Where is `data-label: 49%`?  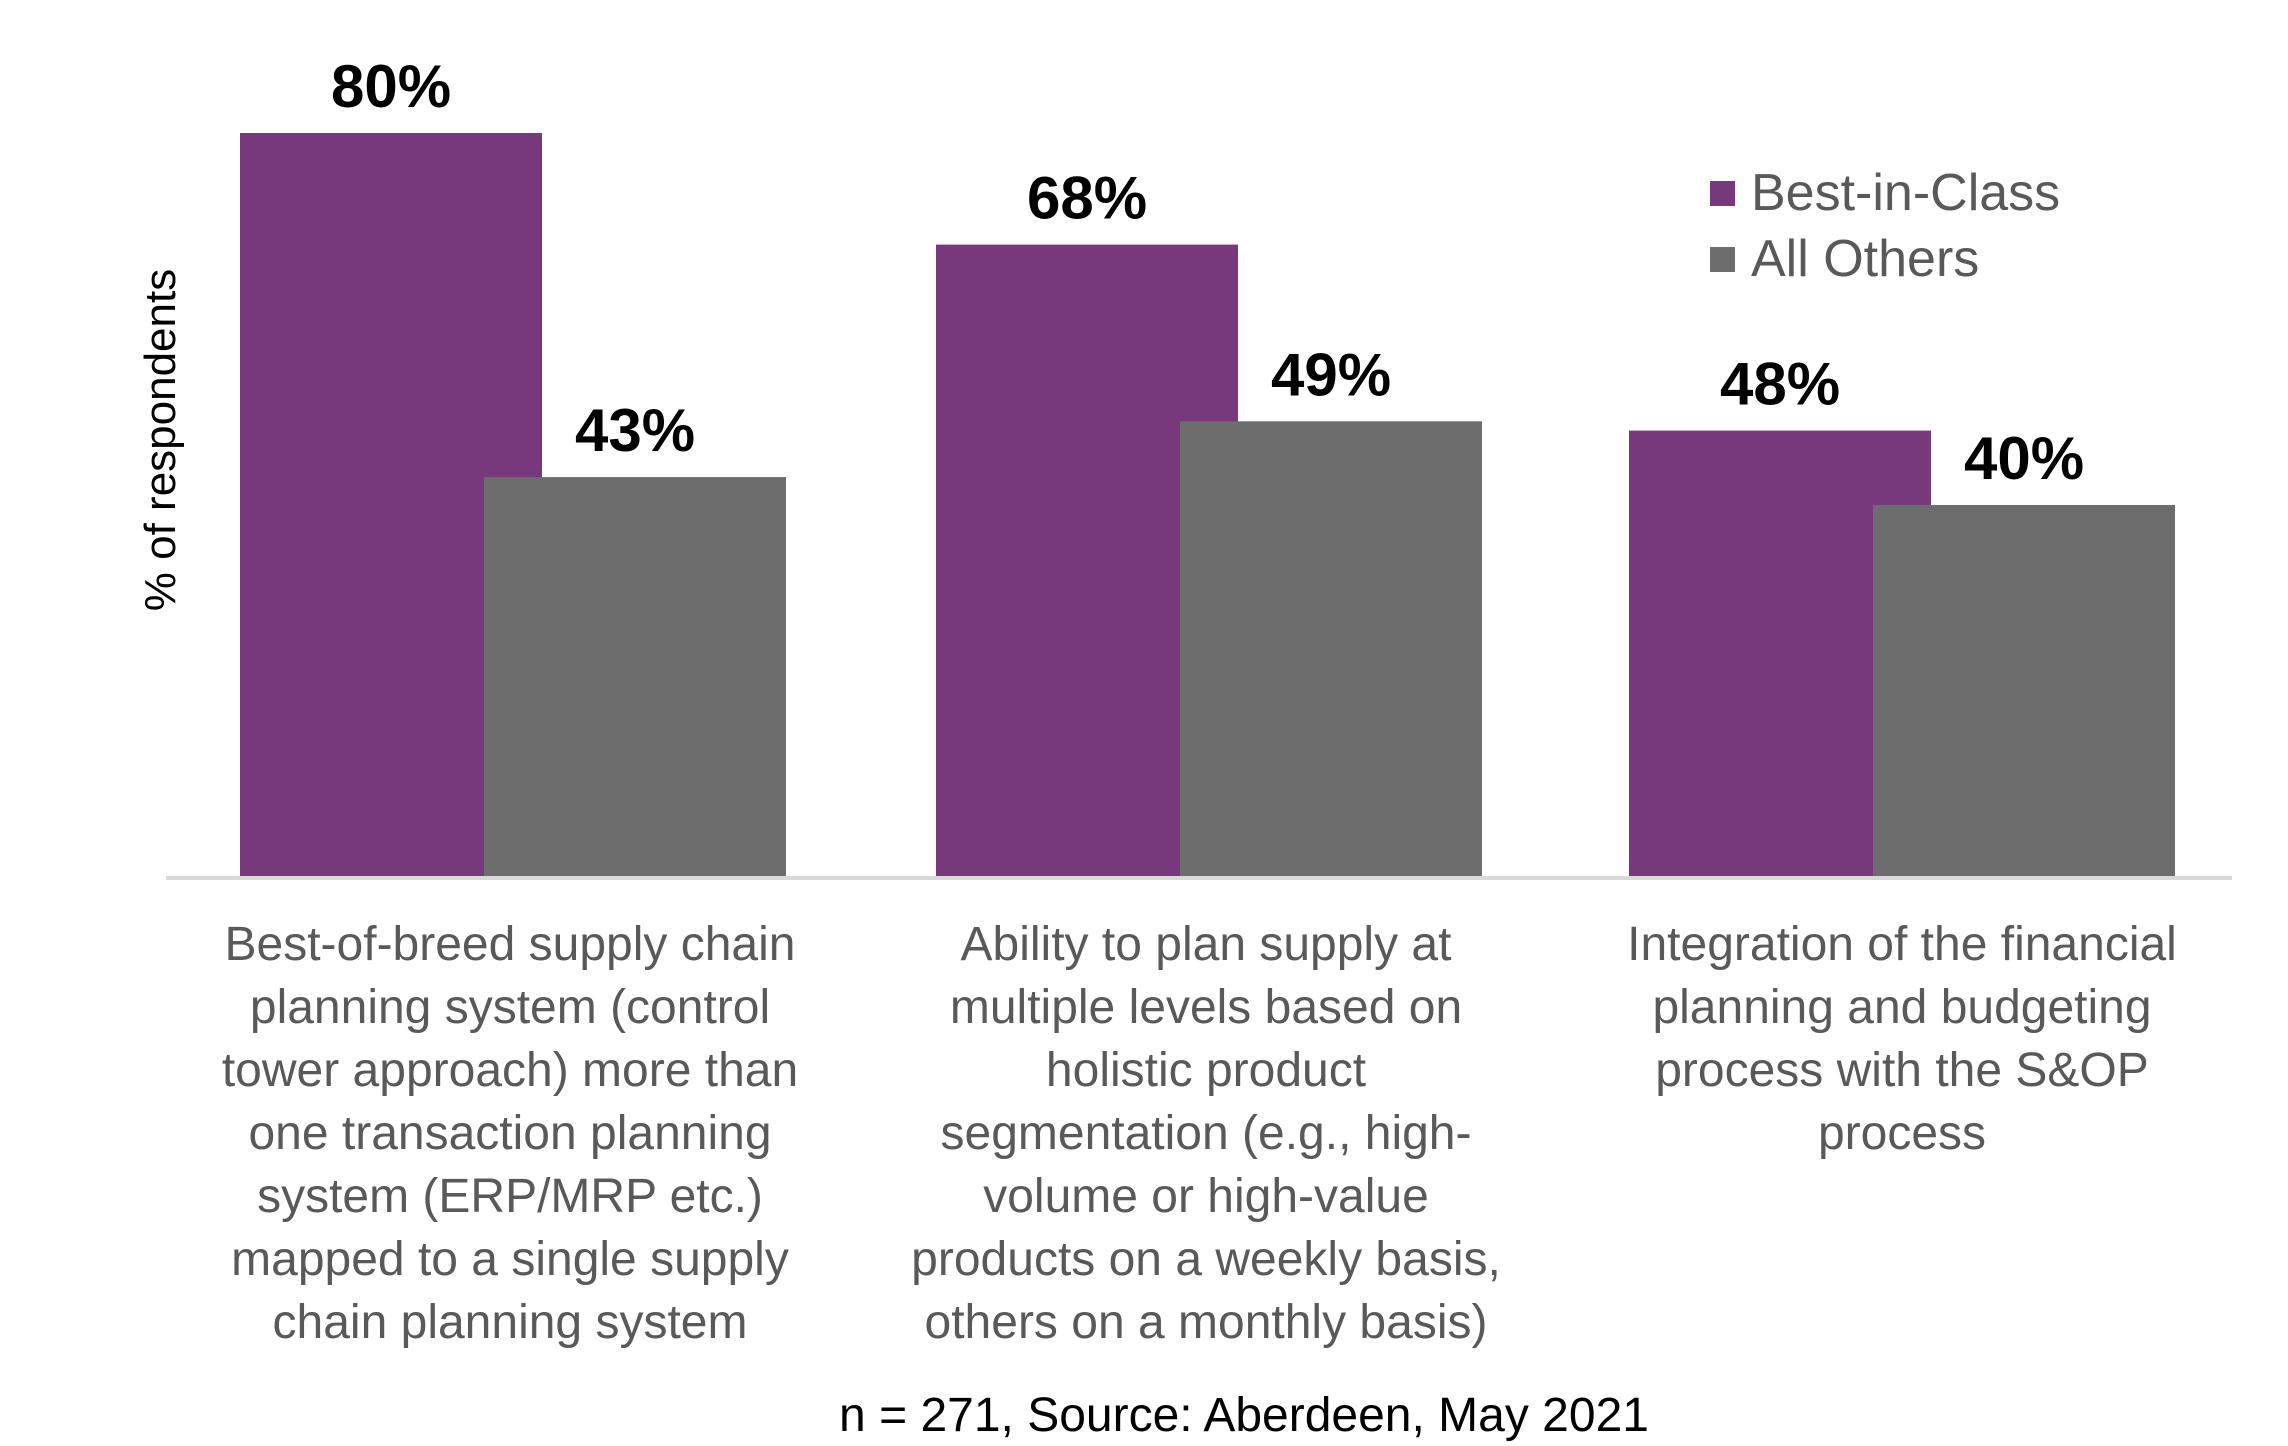 data-label: 49% is located at coordinates (1331, 374).